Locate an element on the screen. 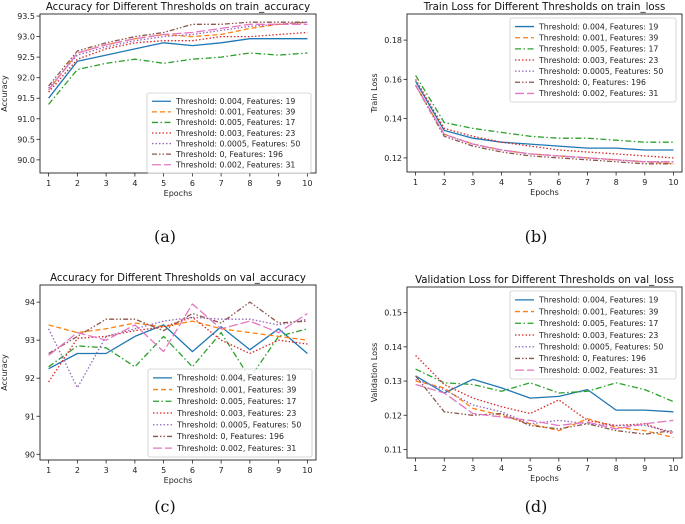  y-tick-label: 93.0 is located at coordinates (26, 37).